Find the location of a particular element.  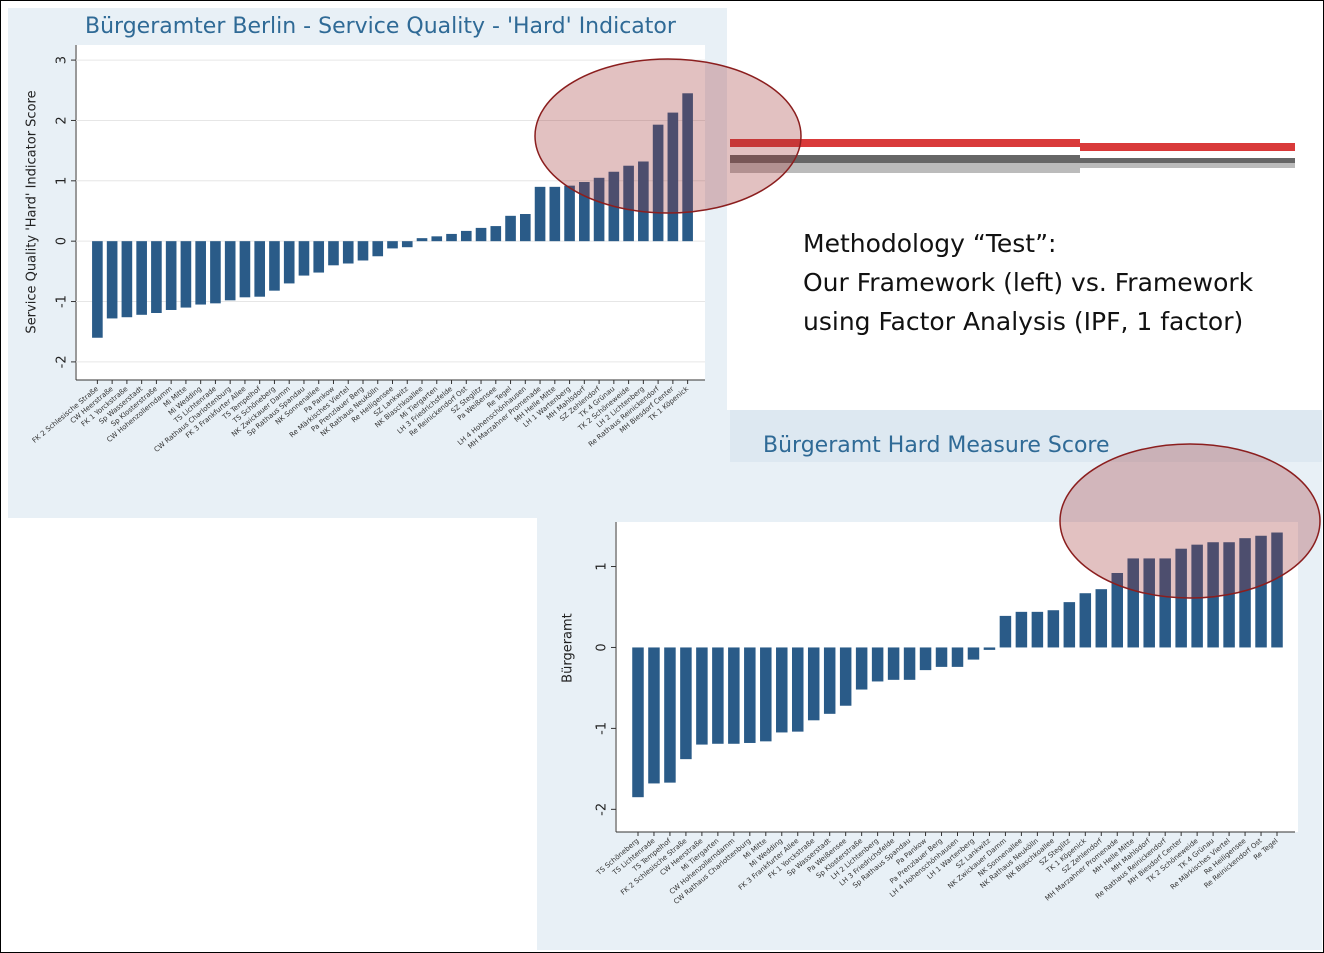

y-tick-label: 2 is located at coordinates (62, 120).